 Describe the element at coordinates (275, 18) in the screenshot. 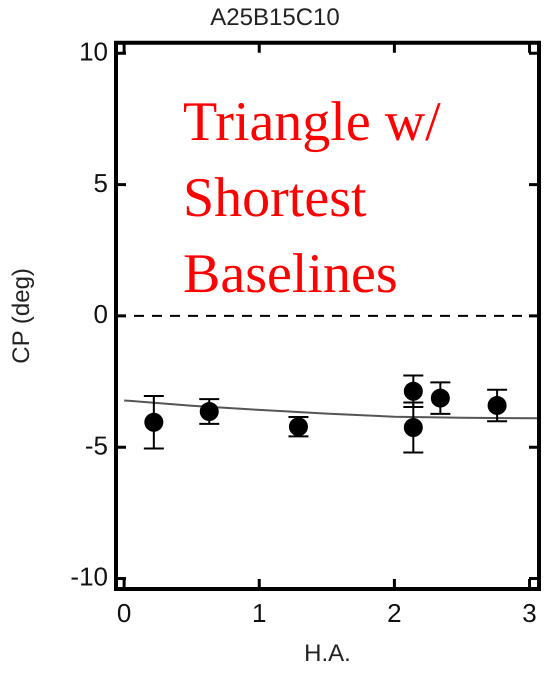

I see `chart-title: A25B15C10` at that location.